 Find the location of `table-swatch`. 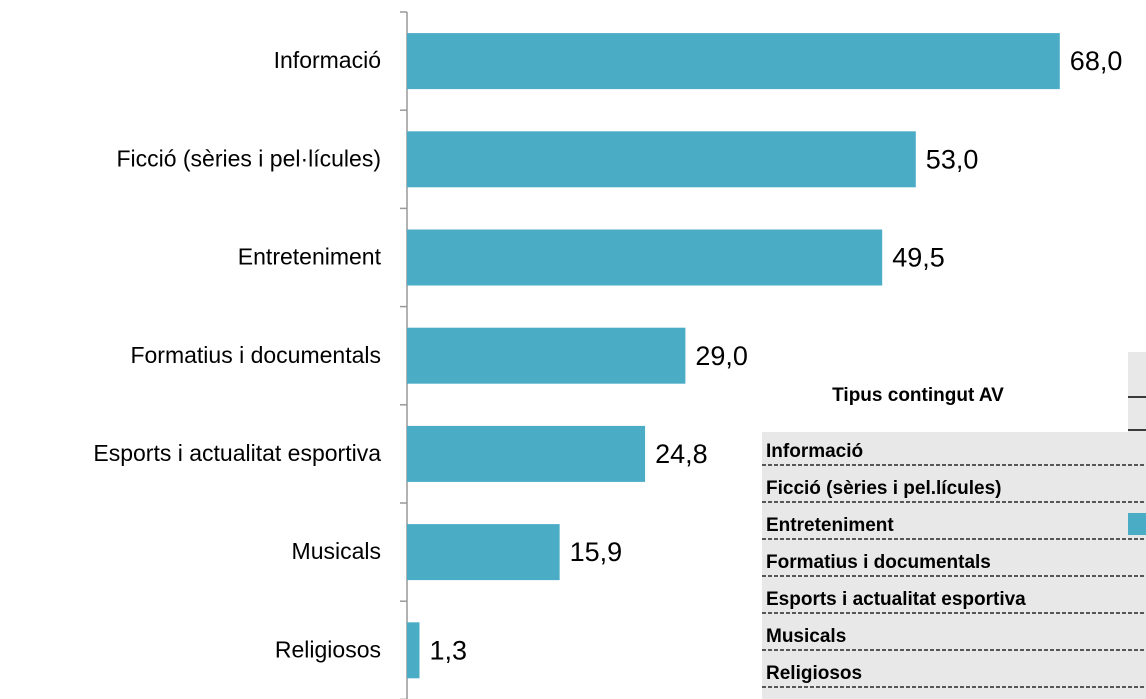

table-swatch is located at coordinates (1137, 524).